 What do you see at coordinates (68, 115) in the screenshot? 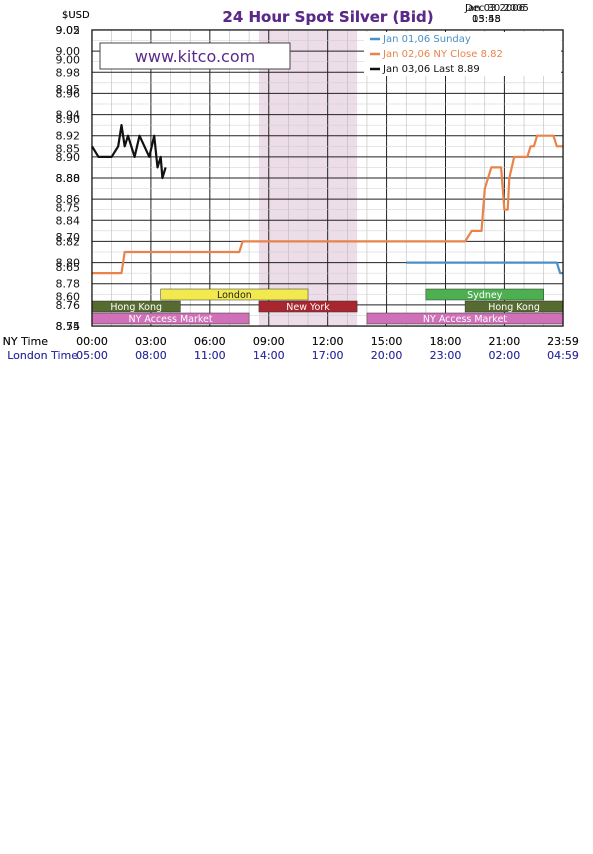
I see `y-tick-label: 8.94` at bounding box center [68, 115].